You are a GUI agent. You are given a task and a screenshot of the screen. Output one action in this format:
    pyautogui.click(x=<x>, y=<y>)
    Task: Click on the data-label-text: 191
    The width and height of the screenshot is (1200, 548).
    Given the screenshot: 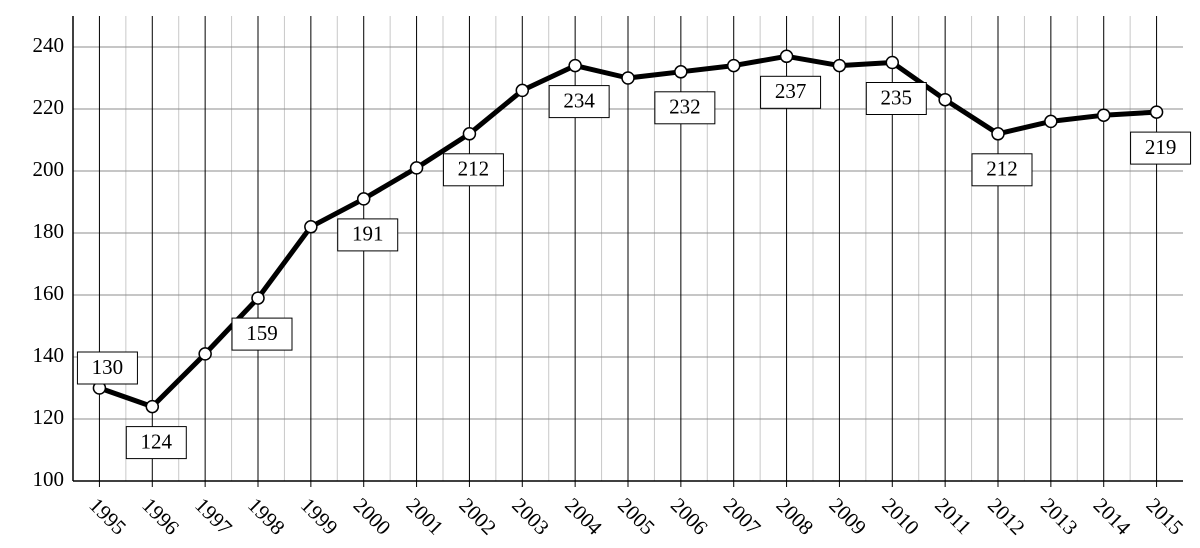 What is the action you would take?
    pyautogui.click(x=368, y=234)
    